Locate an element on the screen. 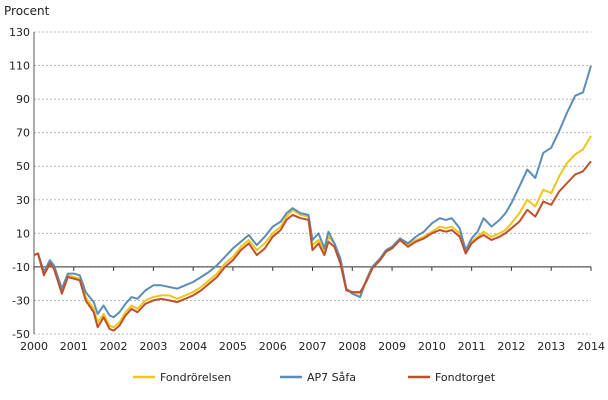 The width and height of the screenshot is (608, 400). x-tick-label: 2000 is located at coordinates (34, 346).